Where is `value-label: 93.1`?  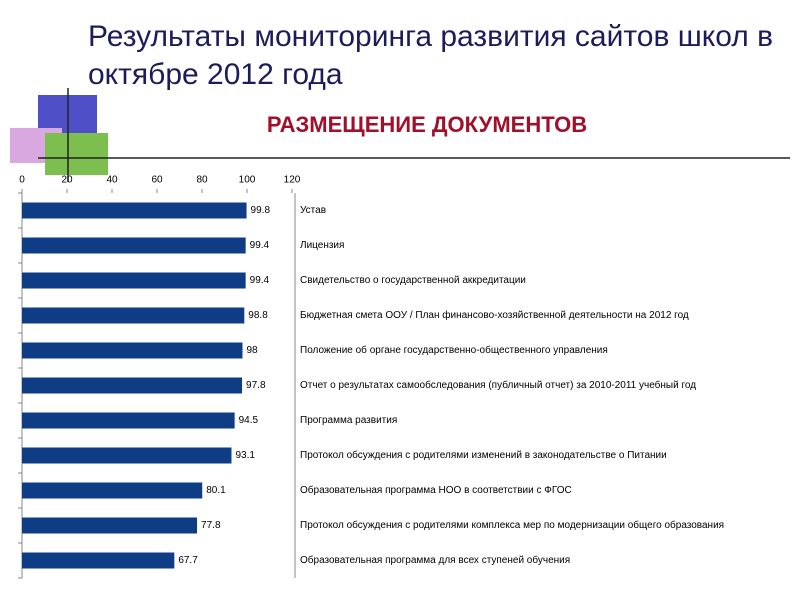 value-label: 93.1 is located at coordinates (245, 455).